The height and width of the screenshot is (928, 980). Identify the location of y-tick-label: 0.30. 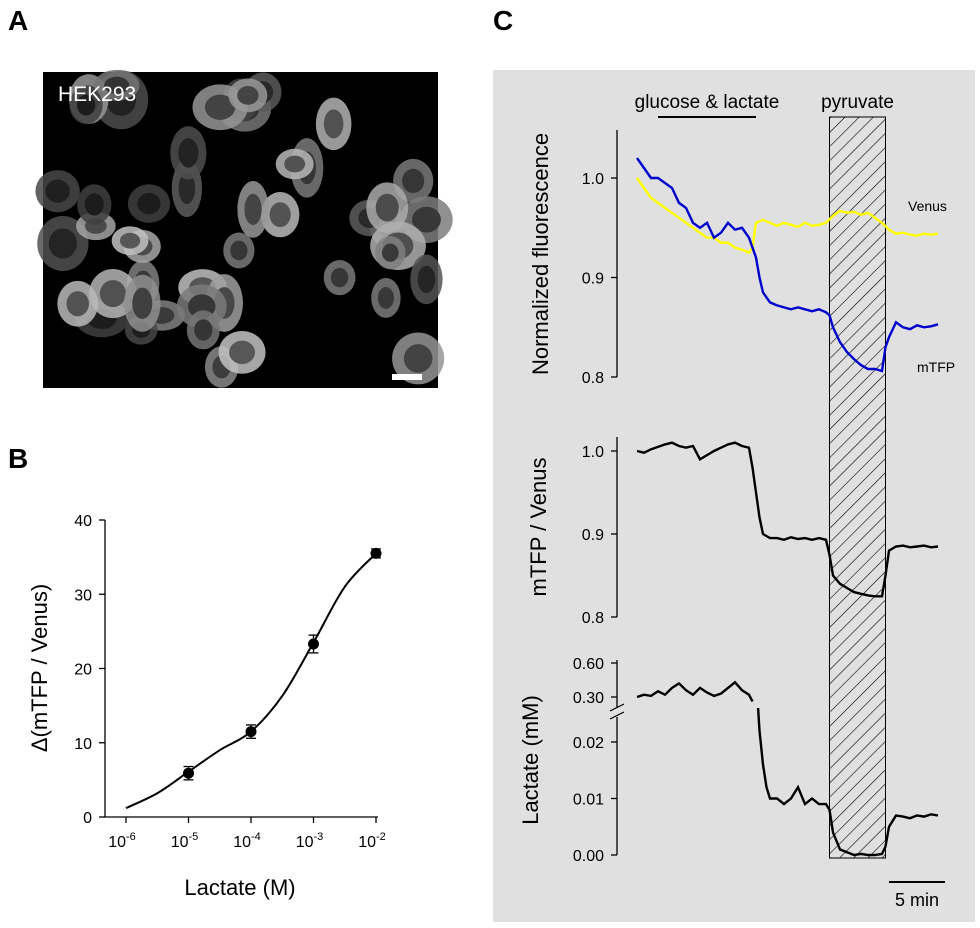
(588, 698).